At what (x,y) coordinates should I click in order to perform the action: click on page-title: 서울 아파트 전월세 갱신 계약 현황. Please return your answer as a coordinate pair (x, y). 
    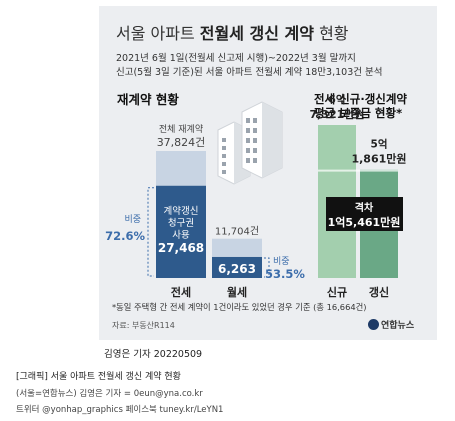
    Looking at the image, I should click on (232, 33).